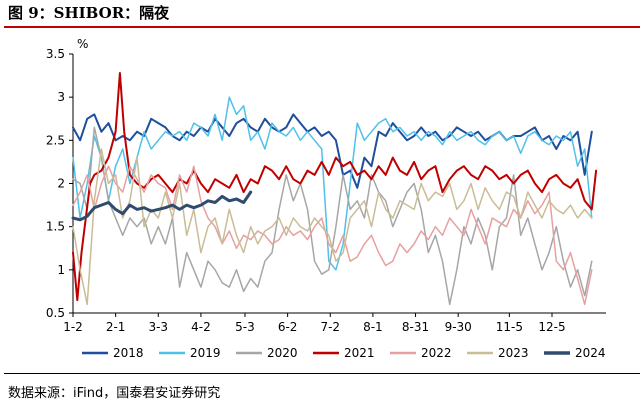  Describe the element at coordinates (158, 327) in the screenshot. I see `x-tick-label: 3-3` at that location.